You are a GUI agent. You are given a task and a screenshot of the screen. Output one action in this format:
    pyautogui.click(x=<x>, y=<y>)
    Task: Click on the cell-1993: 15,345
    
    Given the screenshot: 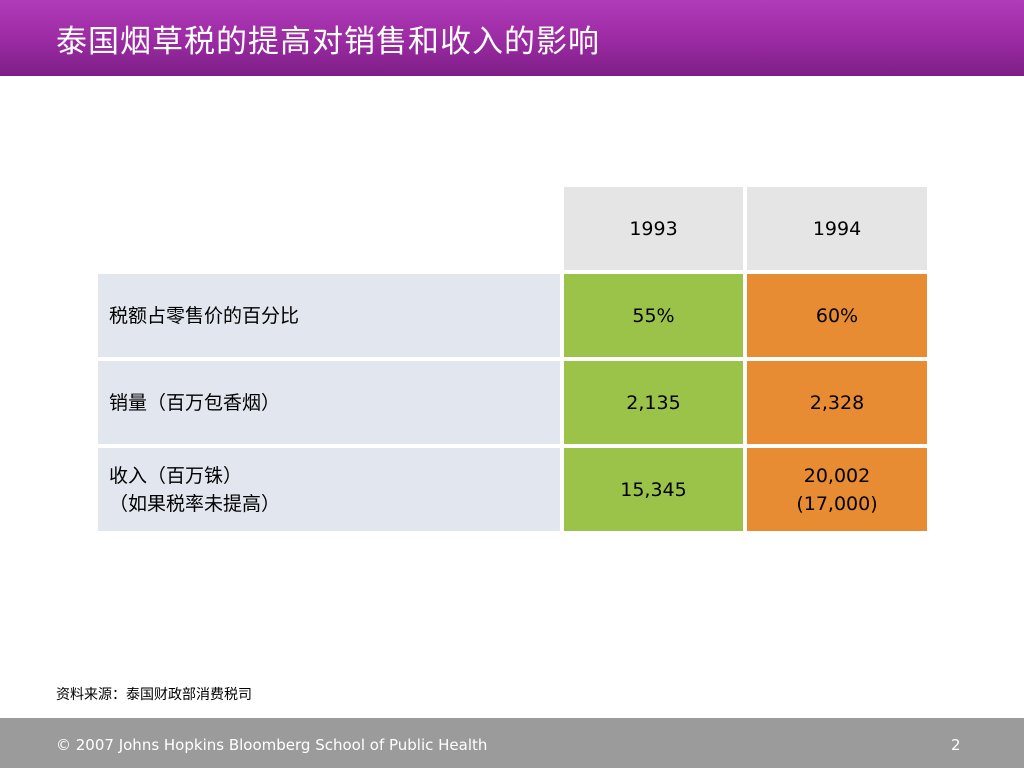 What is the action you would take?
    pyautogui.click(x=653, y=489)
    